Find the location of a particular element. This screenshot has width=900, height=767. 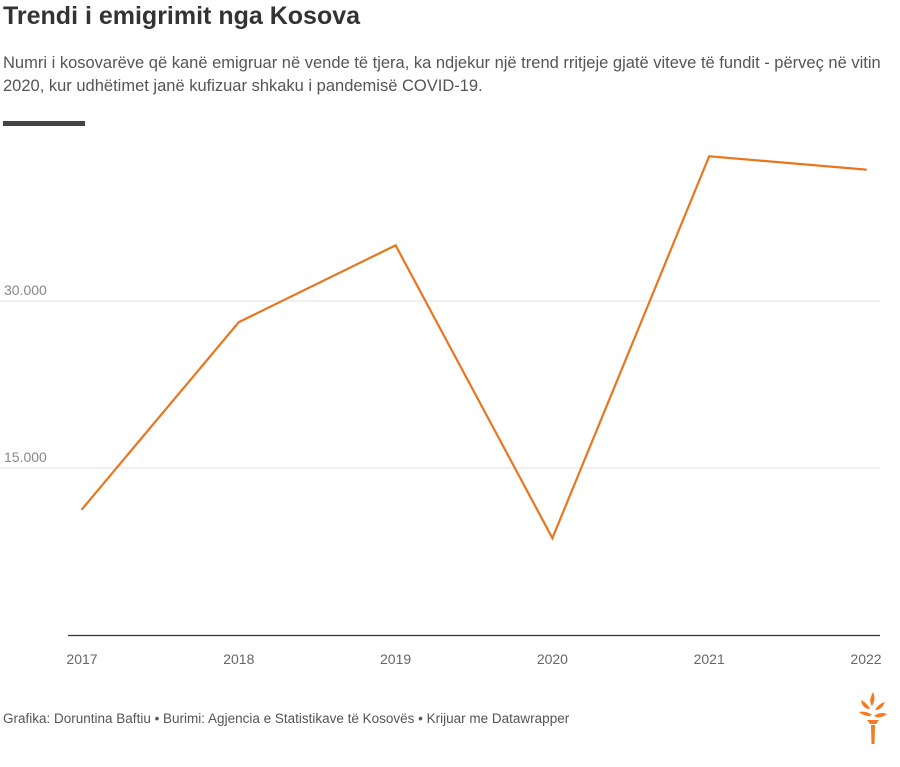

y-tick-label: 15.000 is located at coordinates (25, 457).